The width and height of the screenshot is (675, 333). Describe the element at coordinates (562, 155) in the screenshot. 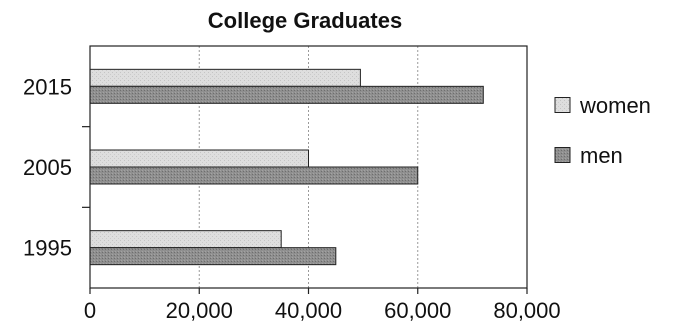

I see `legend-swatch-men` at that location.